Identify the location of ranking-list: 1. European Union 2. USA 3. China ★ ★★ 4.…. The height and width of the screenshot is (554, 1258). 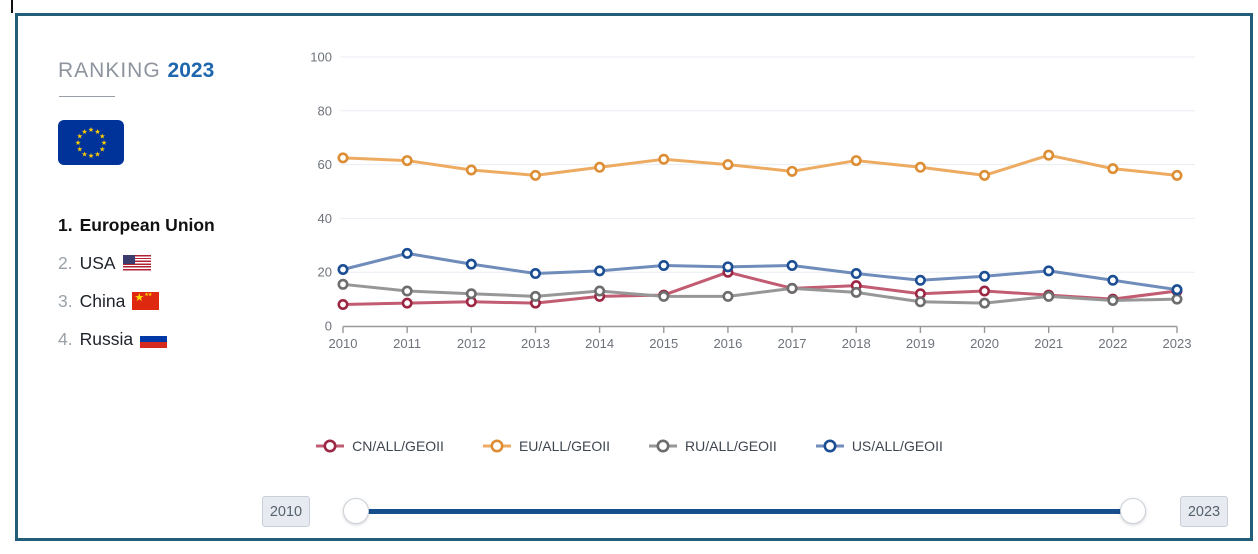
(136, 282).